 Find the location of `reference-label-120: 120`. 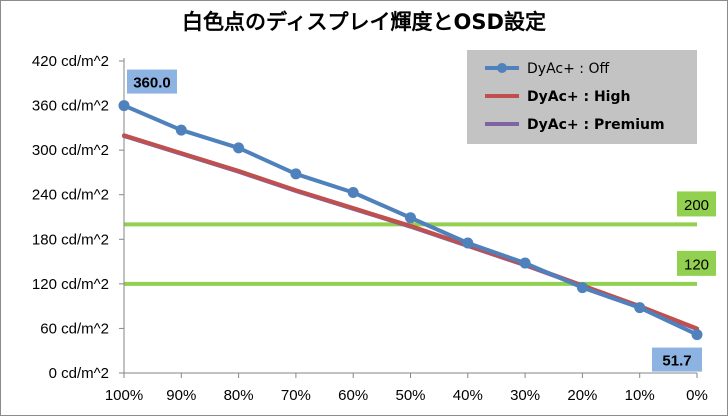

reference-label-120: 120 is located at coordinates (696, 264).